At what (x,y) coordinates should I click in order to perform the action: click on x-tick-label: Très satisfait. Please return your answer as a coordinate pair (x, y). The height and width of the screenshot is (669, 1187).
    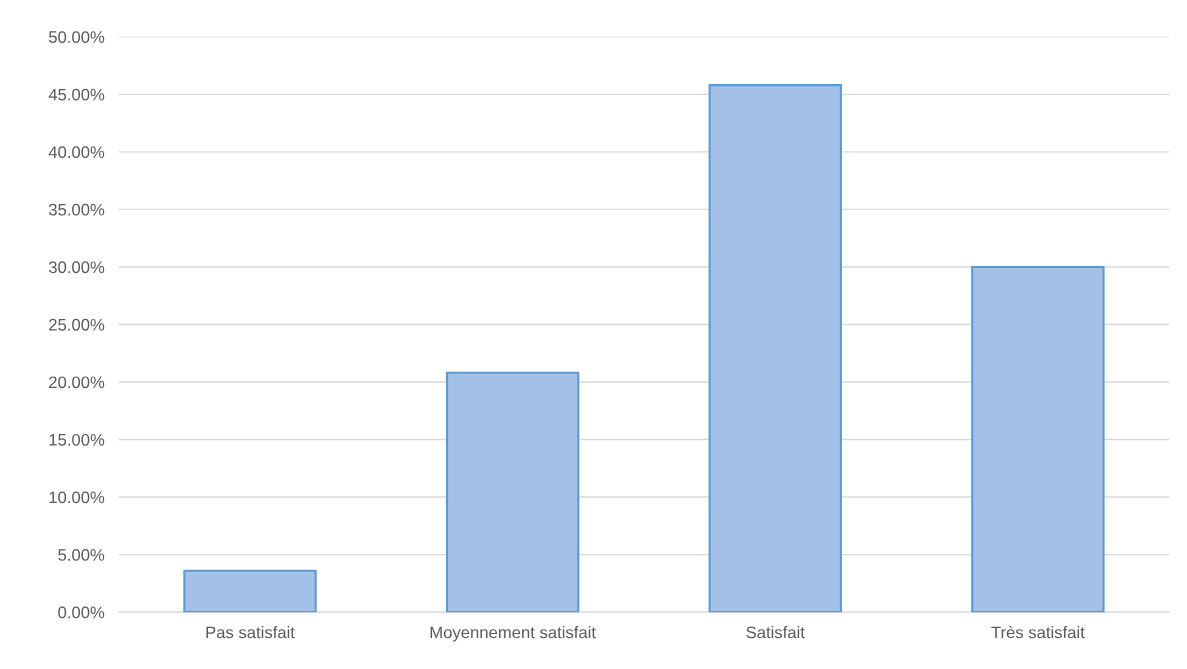
    Looking at the image, I should click on (1038, 632).